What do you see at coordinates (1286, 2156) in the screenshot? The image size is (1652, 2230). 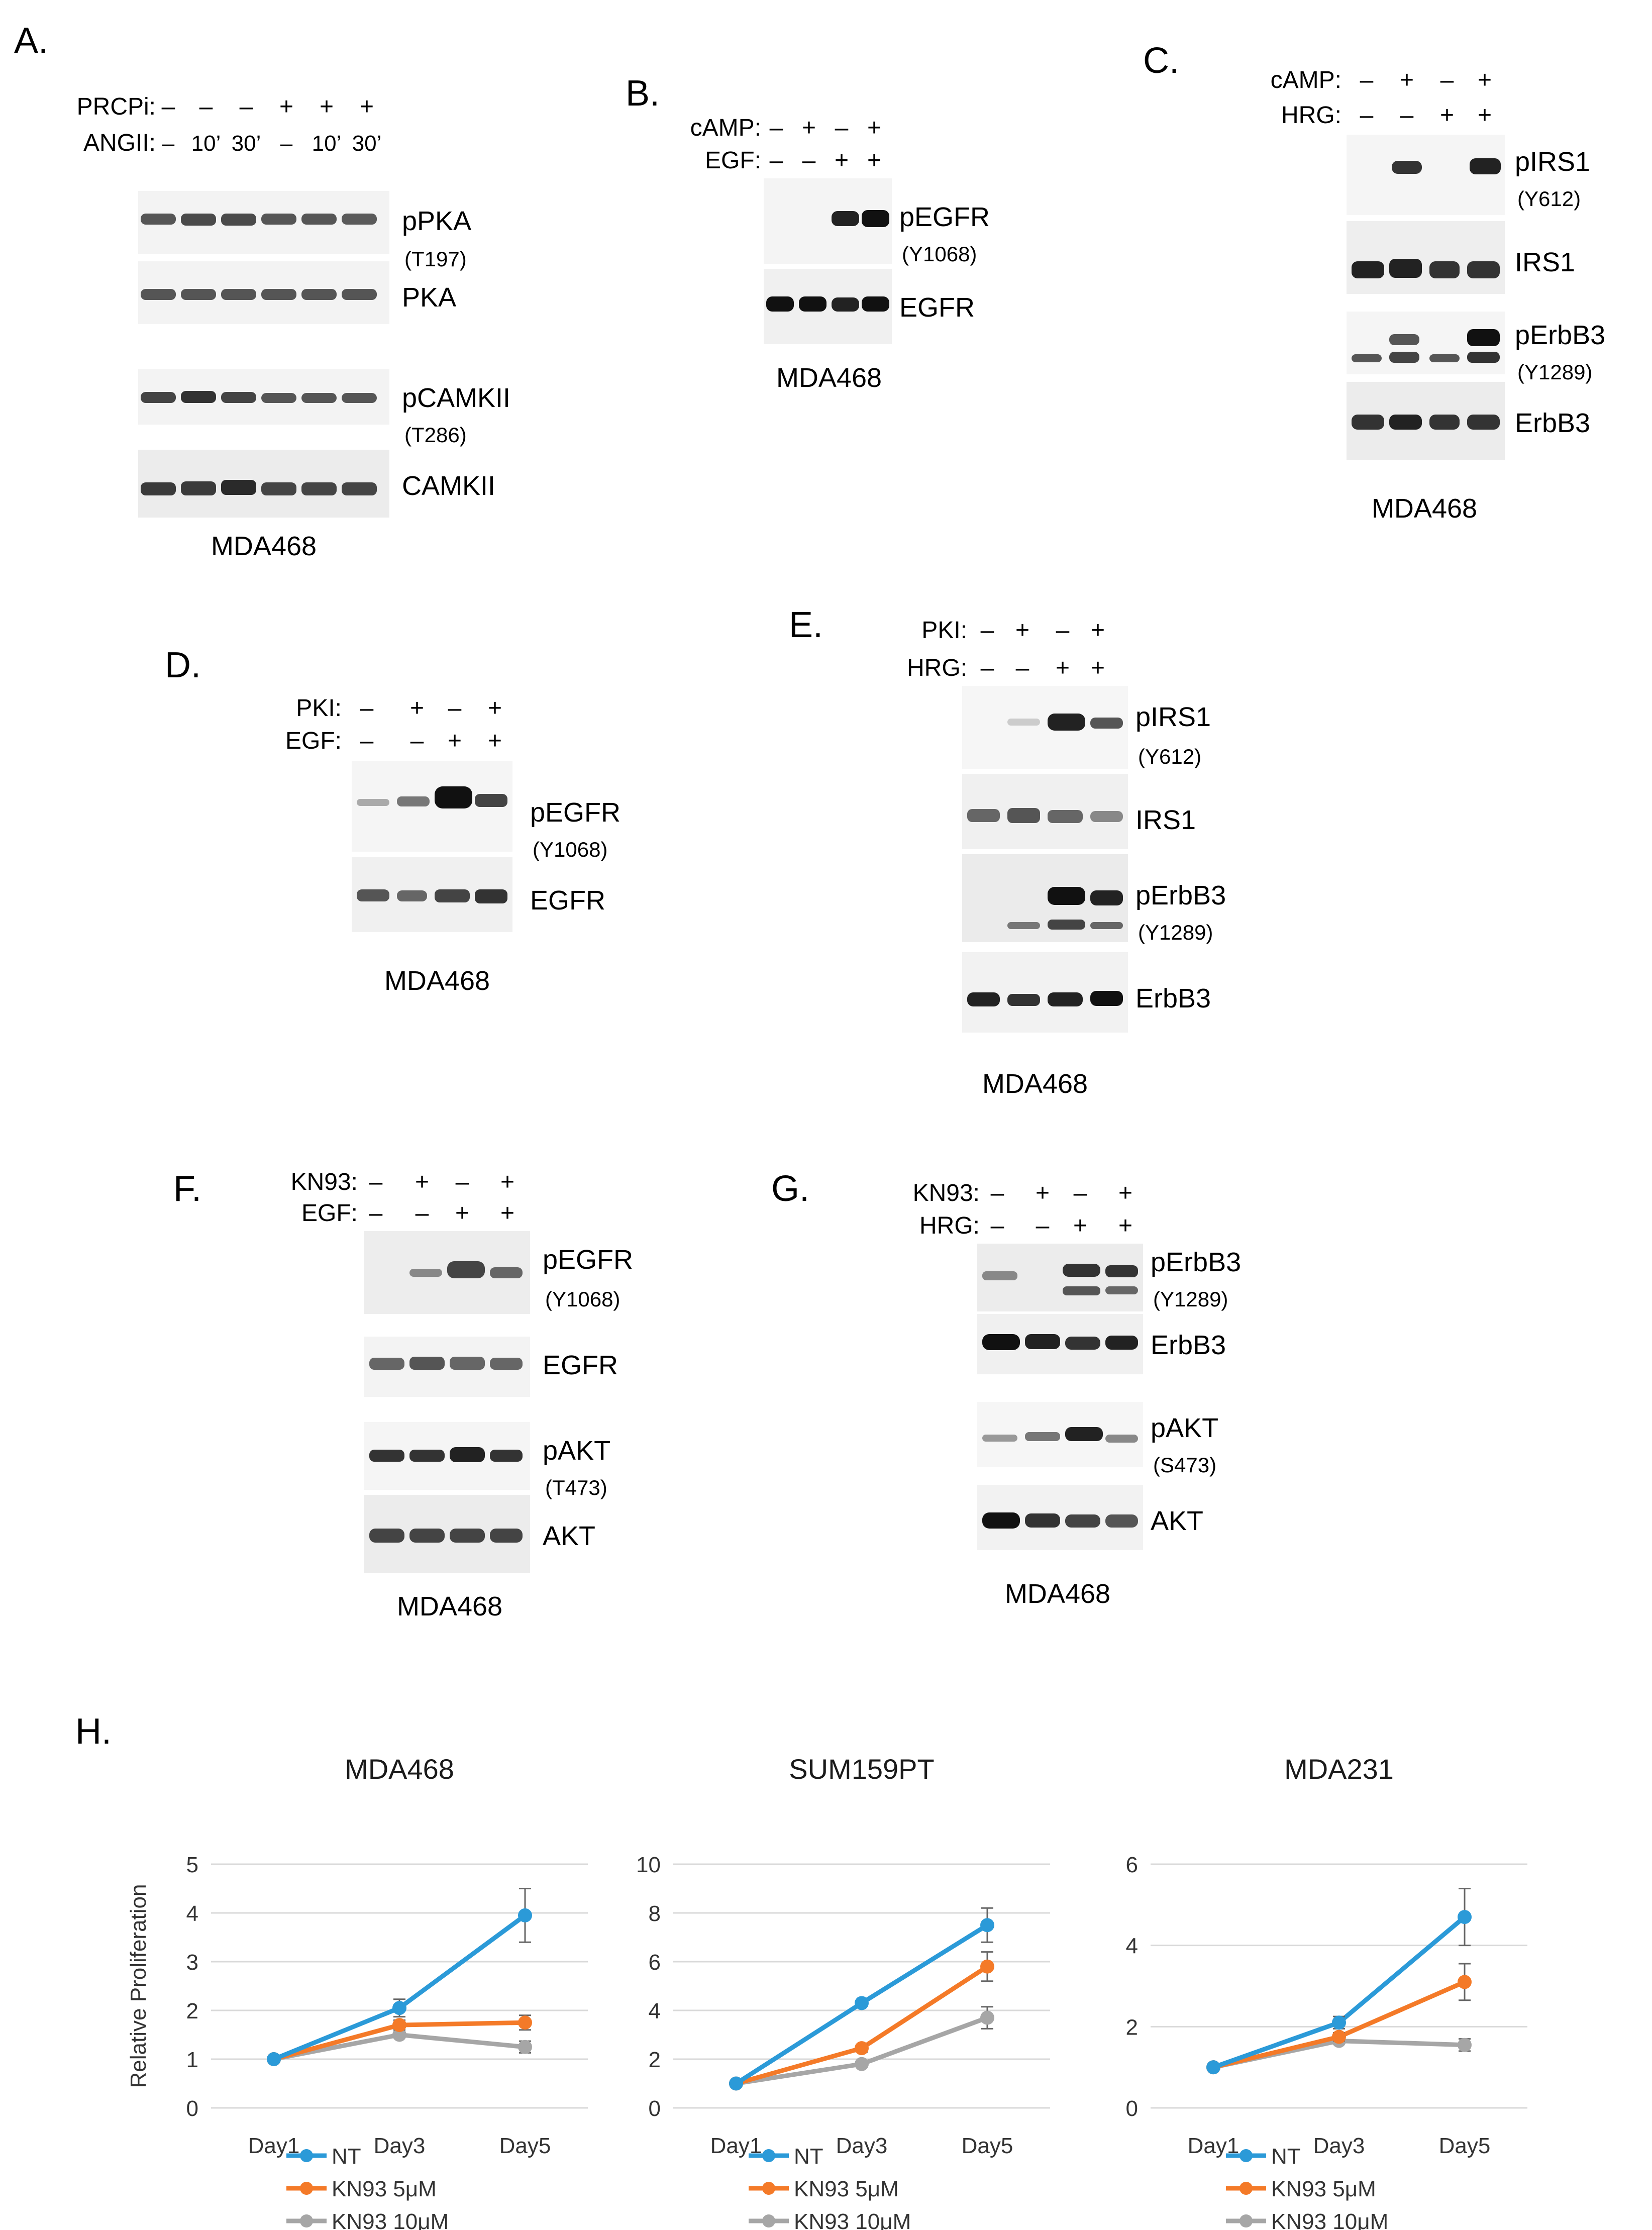 I see `legend-label: NT` at bounding box center [1286, 2156].